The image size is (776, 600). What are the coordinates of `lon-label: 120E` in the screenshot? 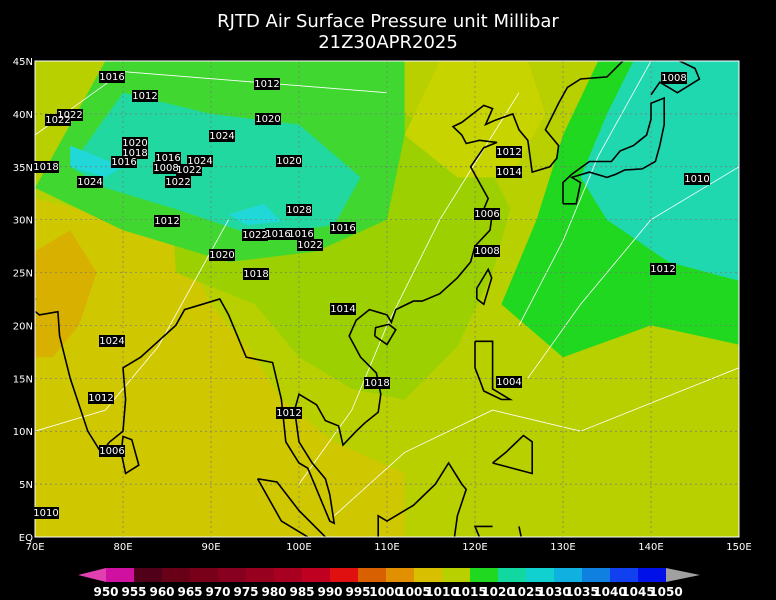 It's located at (474, 547).